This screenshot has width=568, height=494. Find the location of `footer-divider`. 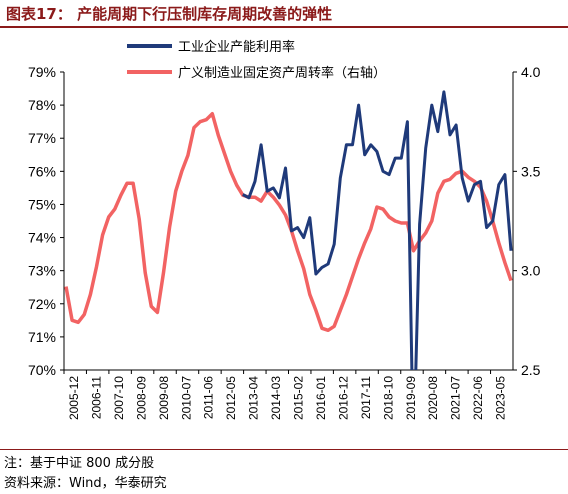

footer-divider is located at coordinates (284, 449).